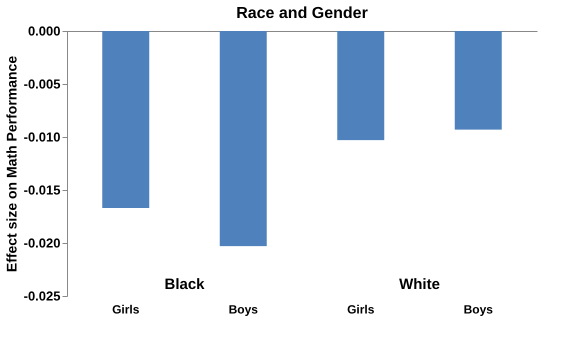  What do you see at coordinates (419, 284) in the screenshot?
I see `annotation: White` at bounding box center [419, 284].